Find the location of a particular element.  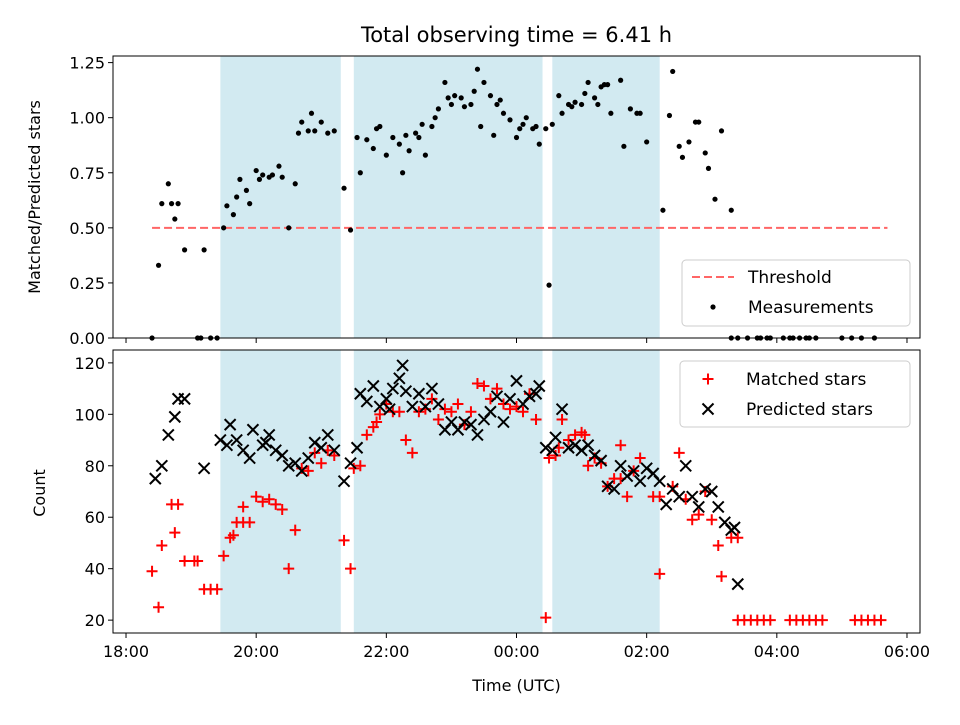

legend-matched-swatch is located at coordinates (708, 379).